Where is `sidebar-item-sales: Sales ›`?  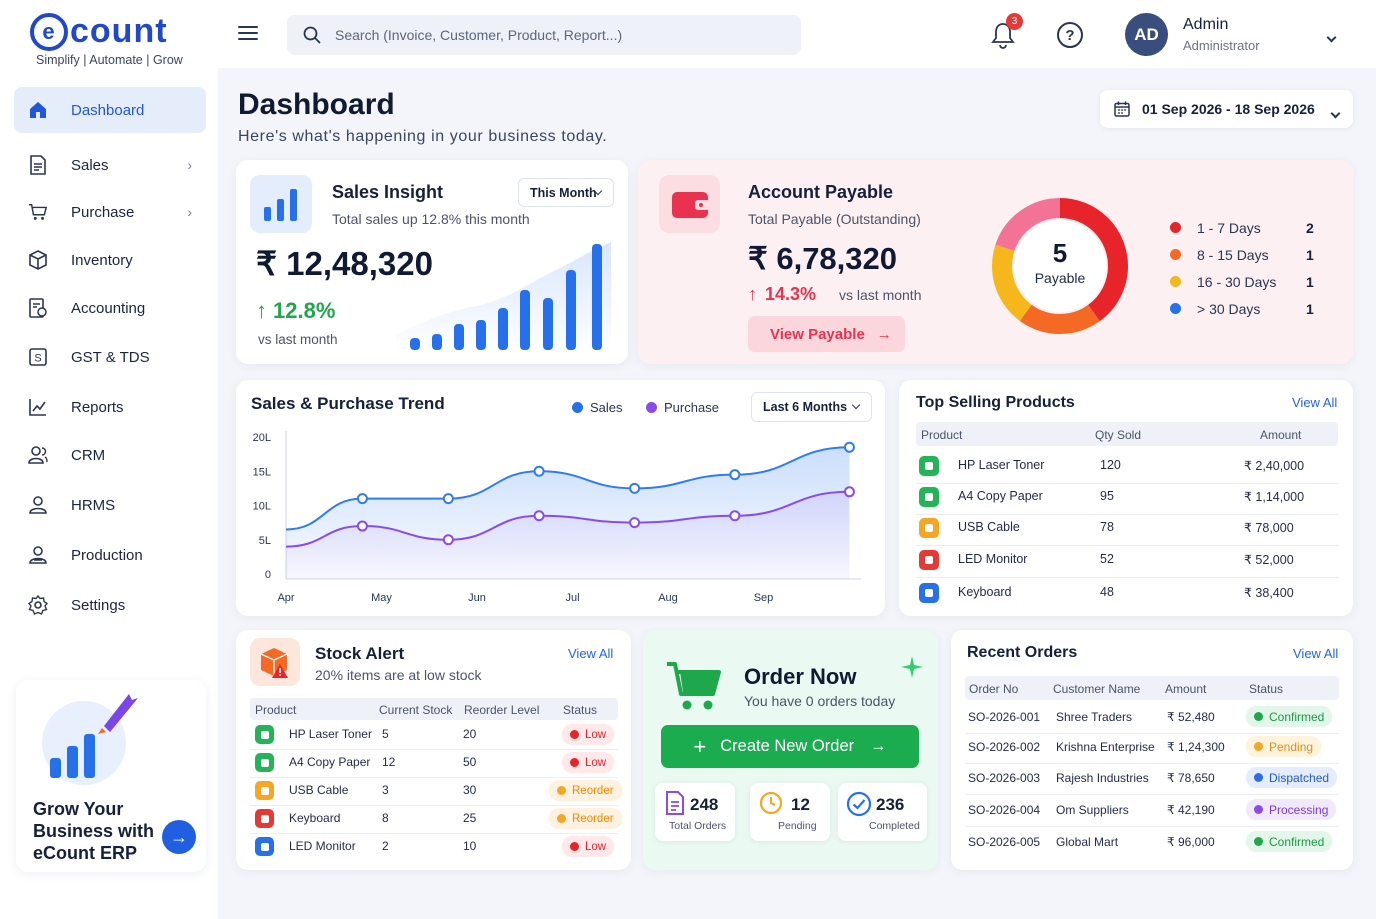 sidebar-item-sales: Sales › is located at coordinates (110, 165).